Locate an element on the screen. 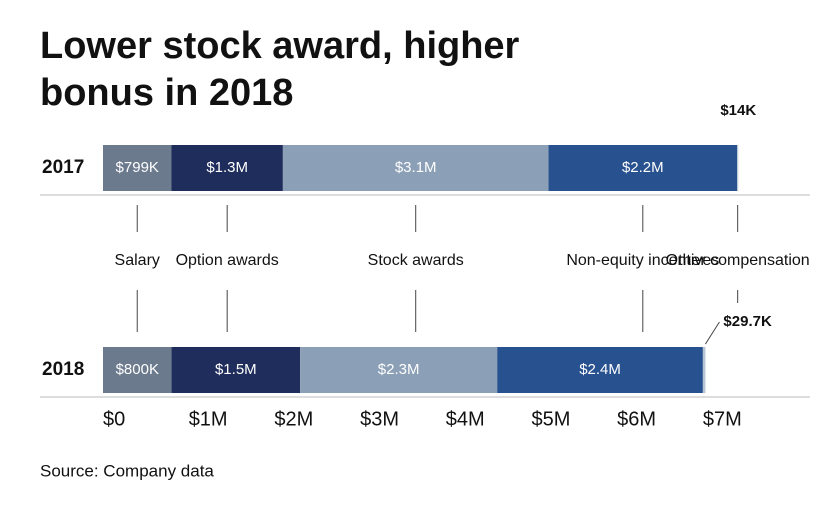 The width and height of the screenshot is (840, 516). x-tick-label: $5M is located at coordinates (550, 419).